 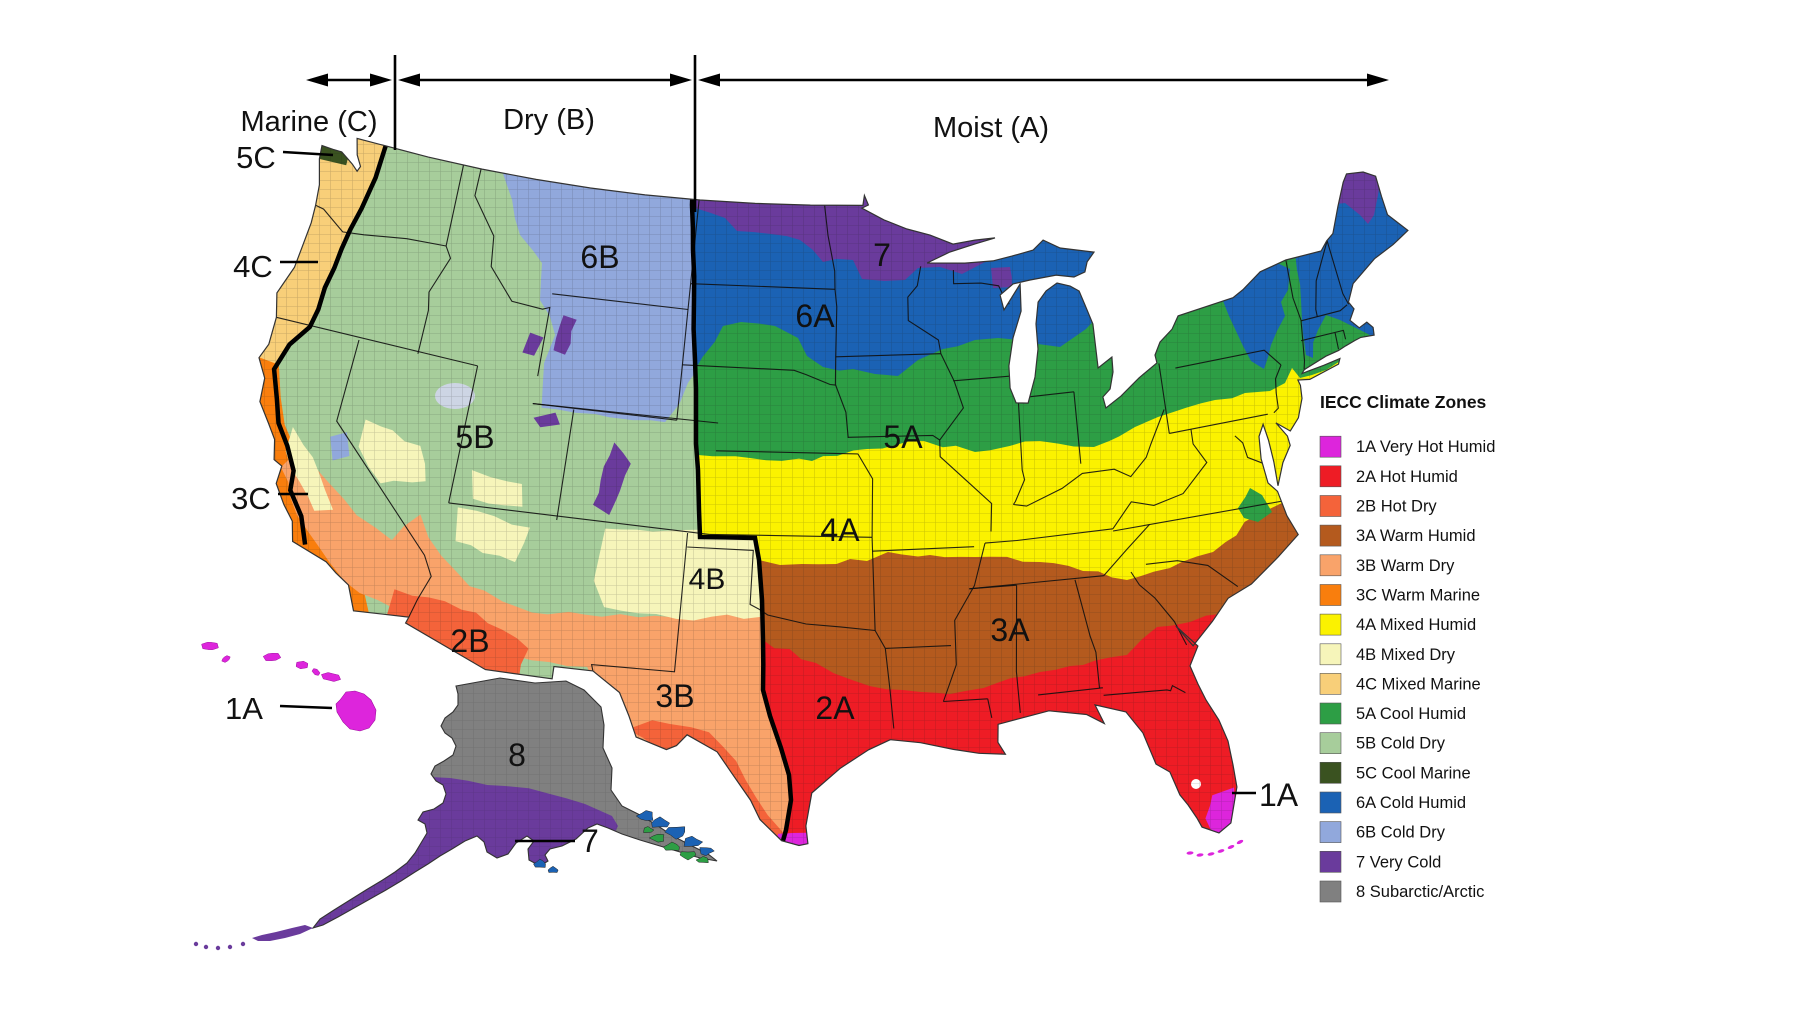 What do you see at coordinates (251, 498) in the screenshot?
I see `svg-text: 3C` at bounding box center [251, 498].